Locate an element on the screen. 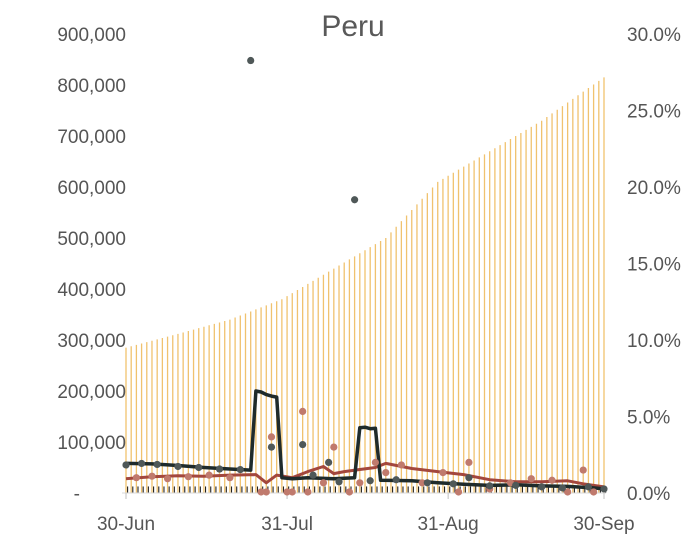 Image resolution: width=689 pixels, height=541 pixels. y-right-tick-label: 10.0% is located at coordinates (654, 341).